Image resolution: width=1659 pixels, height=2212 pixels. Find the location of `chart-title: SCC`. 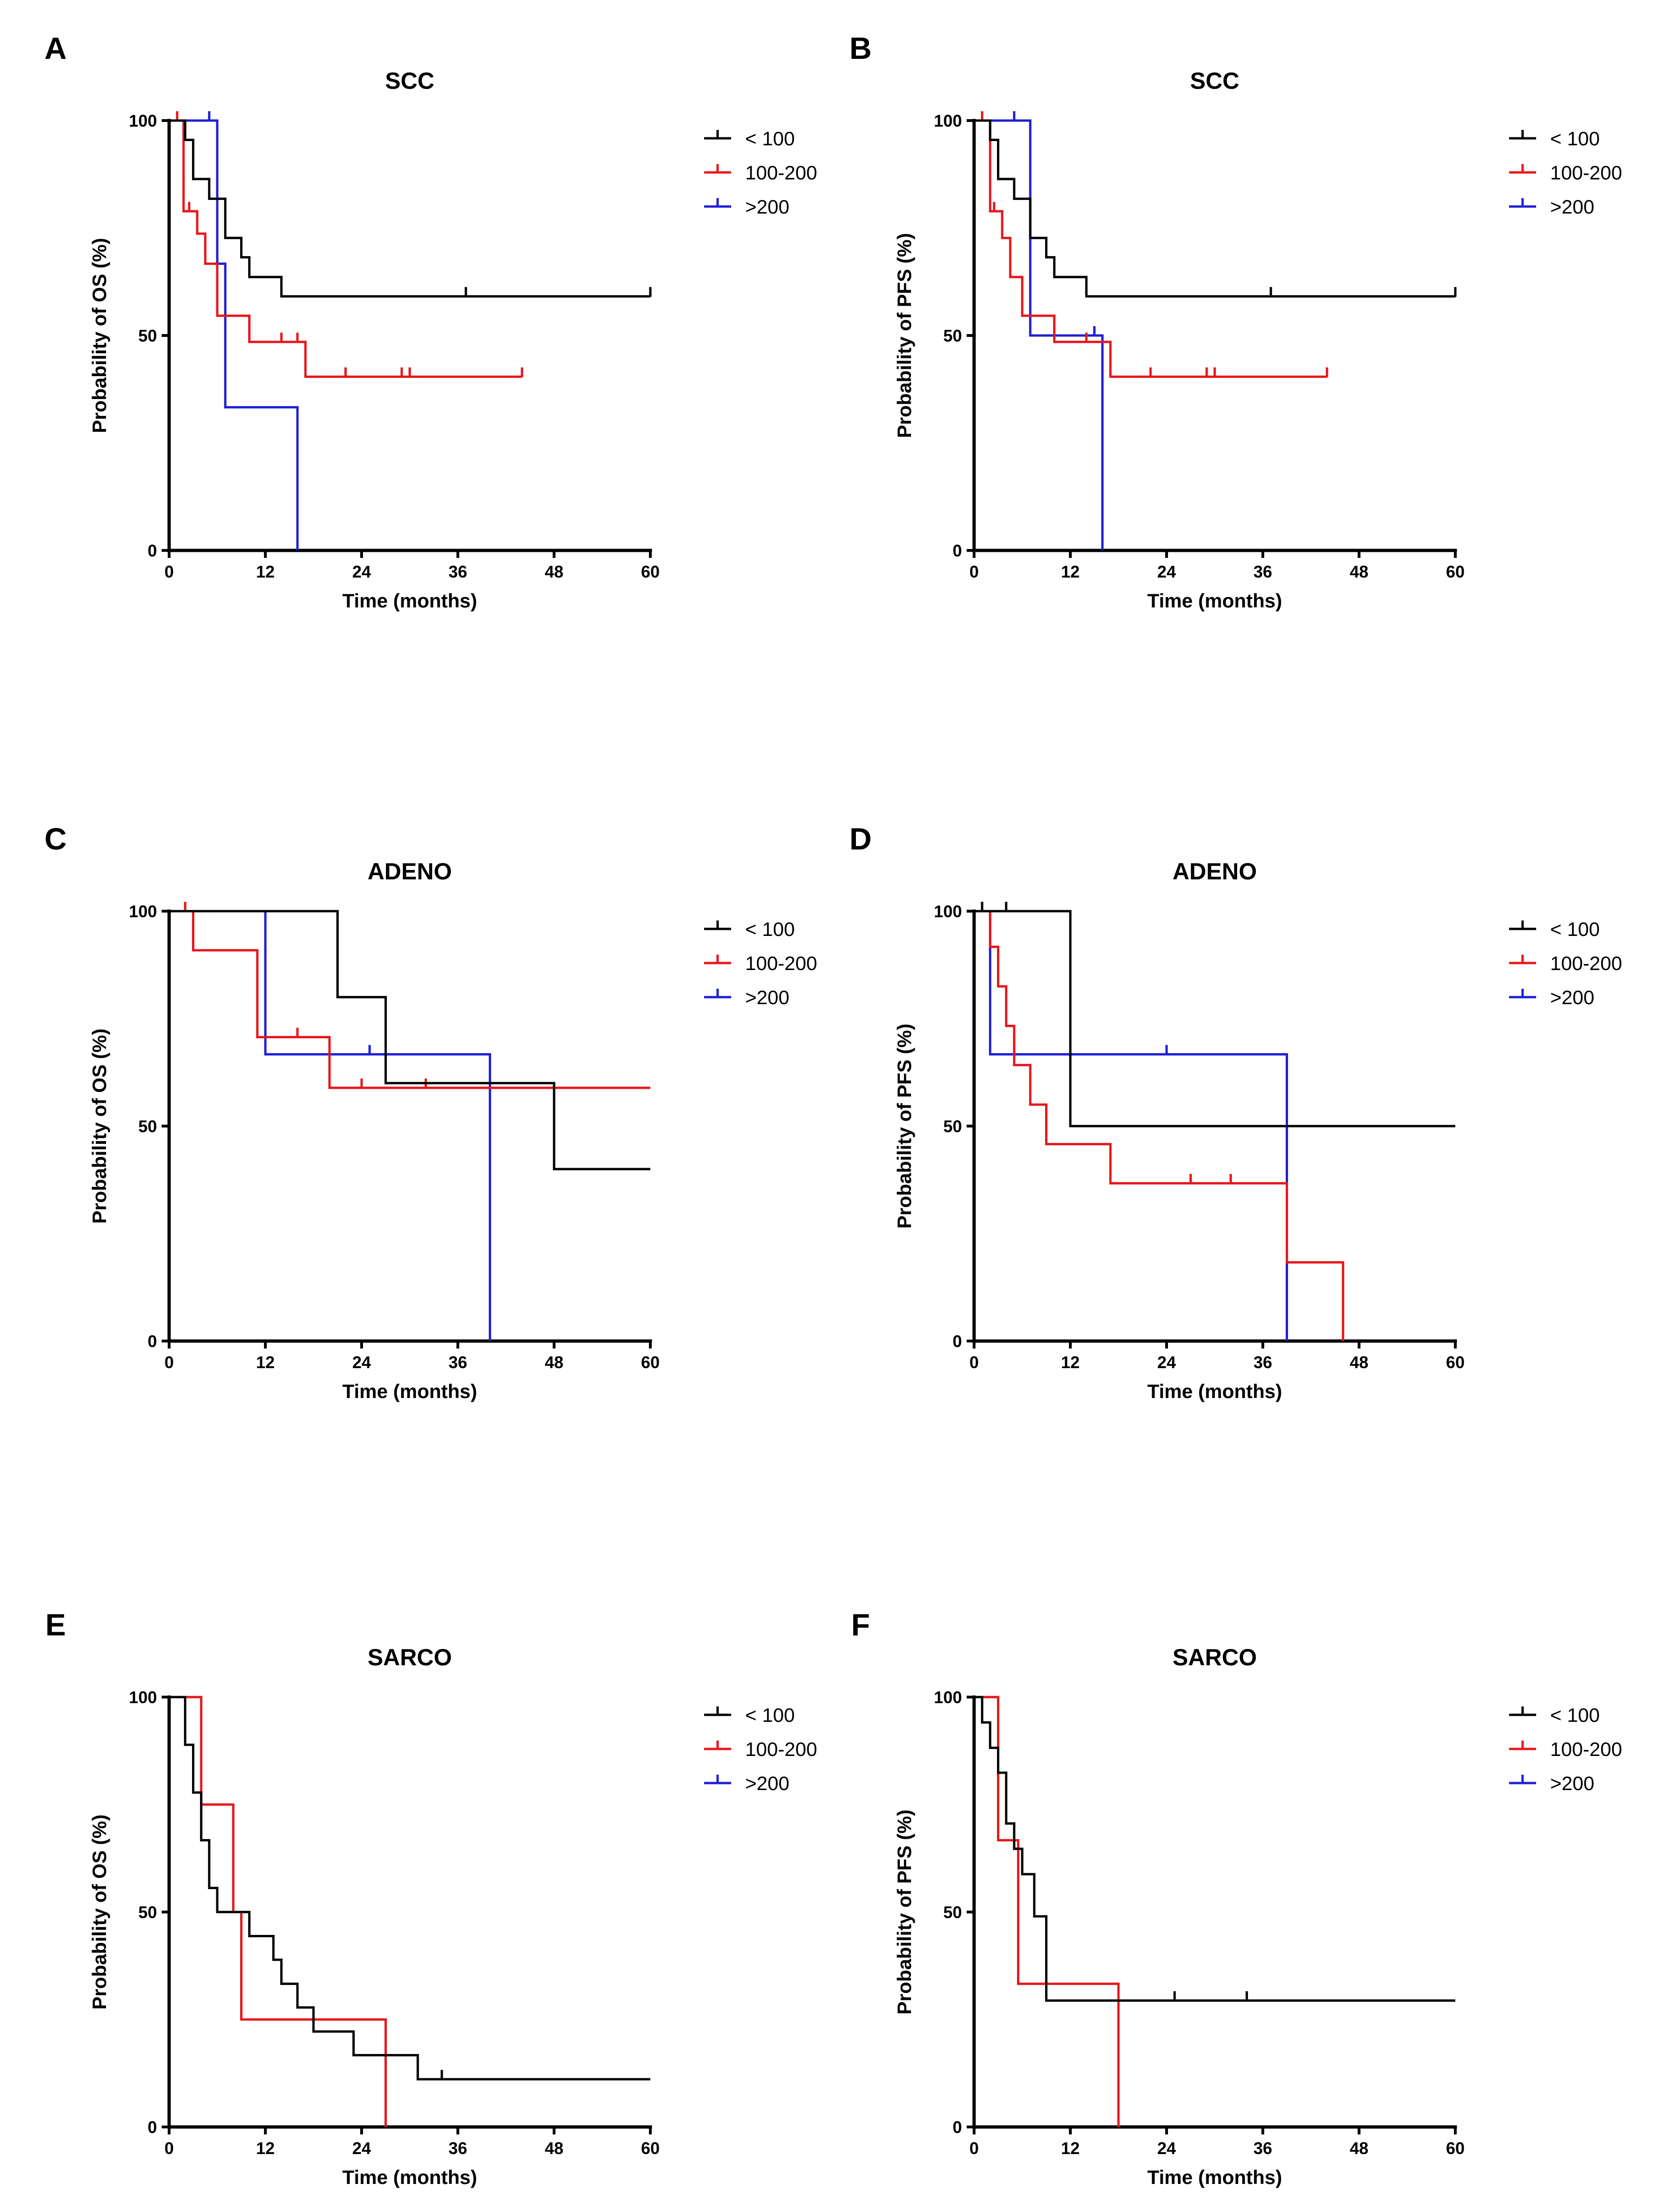

chart-title: SCC is located at coordinates (1214, 81).